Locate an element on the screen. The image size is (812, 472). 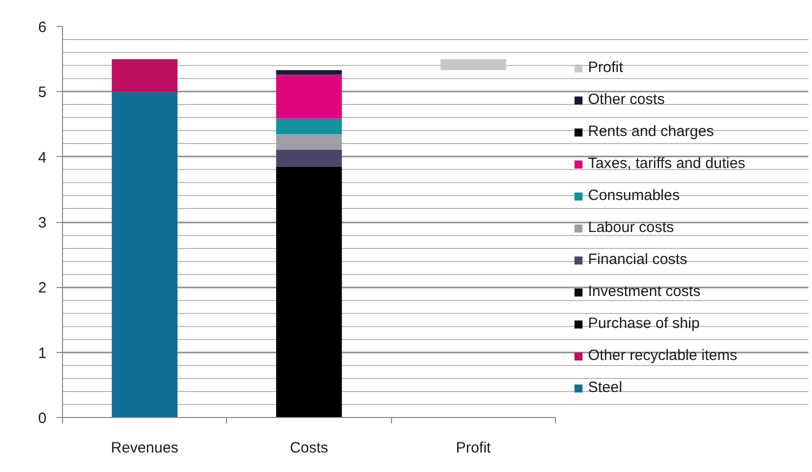
legend-label: Labour costs is located at coordinates (631, 228).